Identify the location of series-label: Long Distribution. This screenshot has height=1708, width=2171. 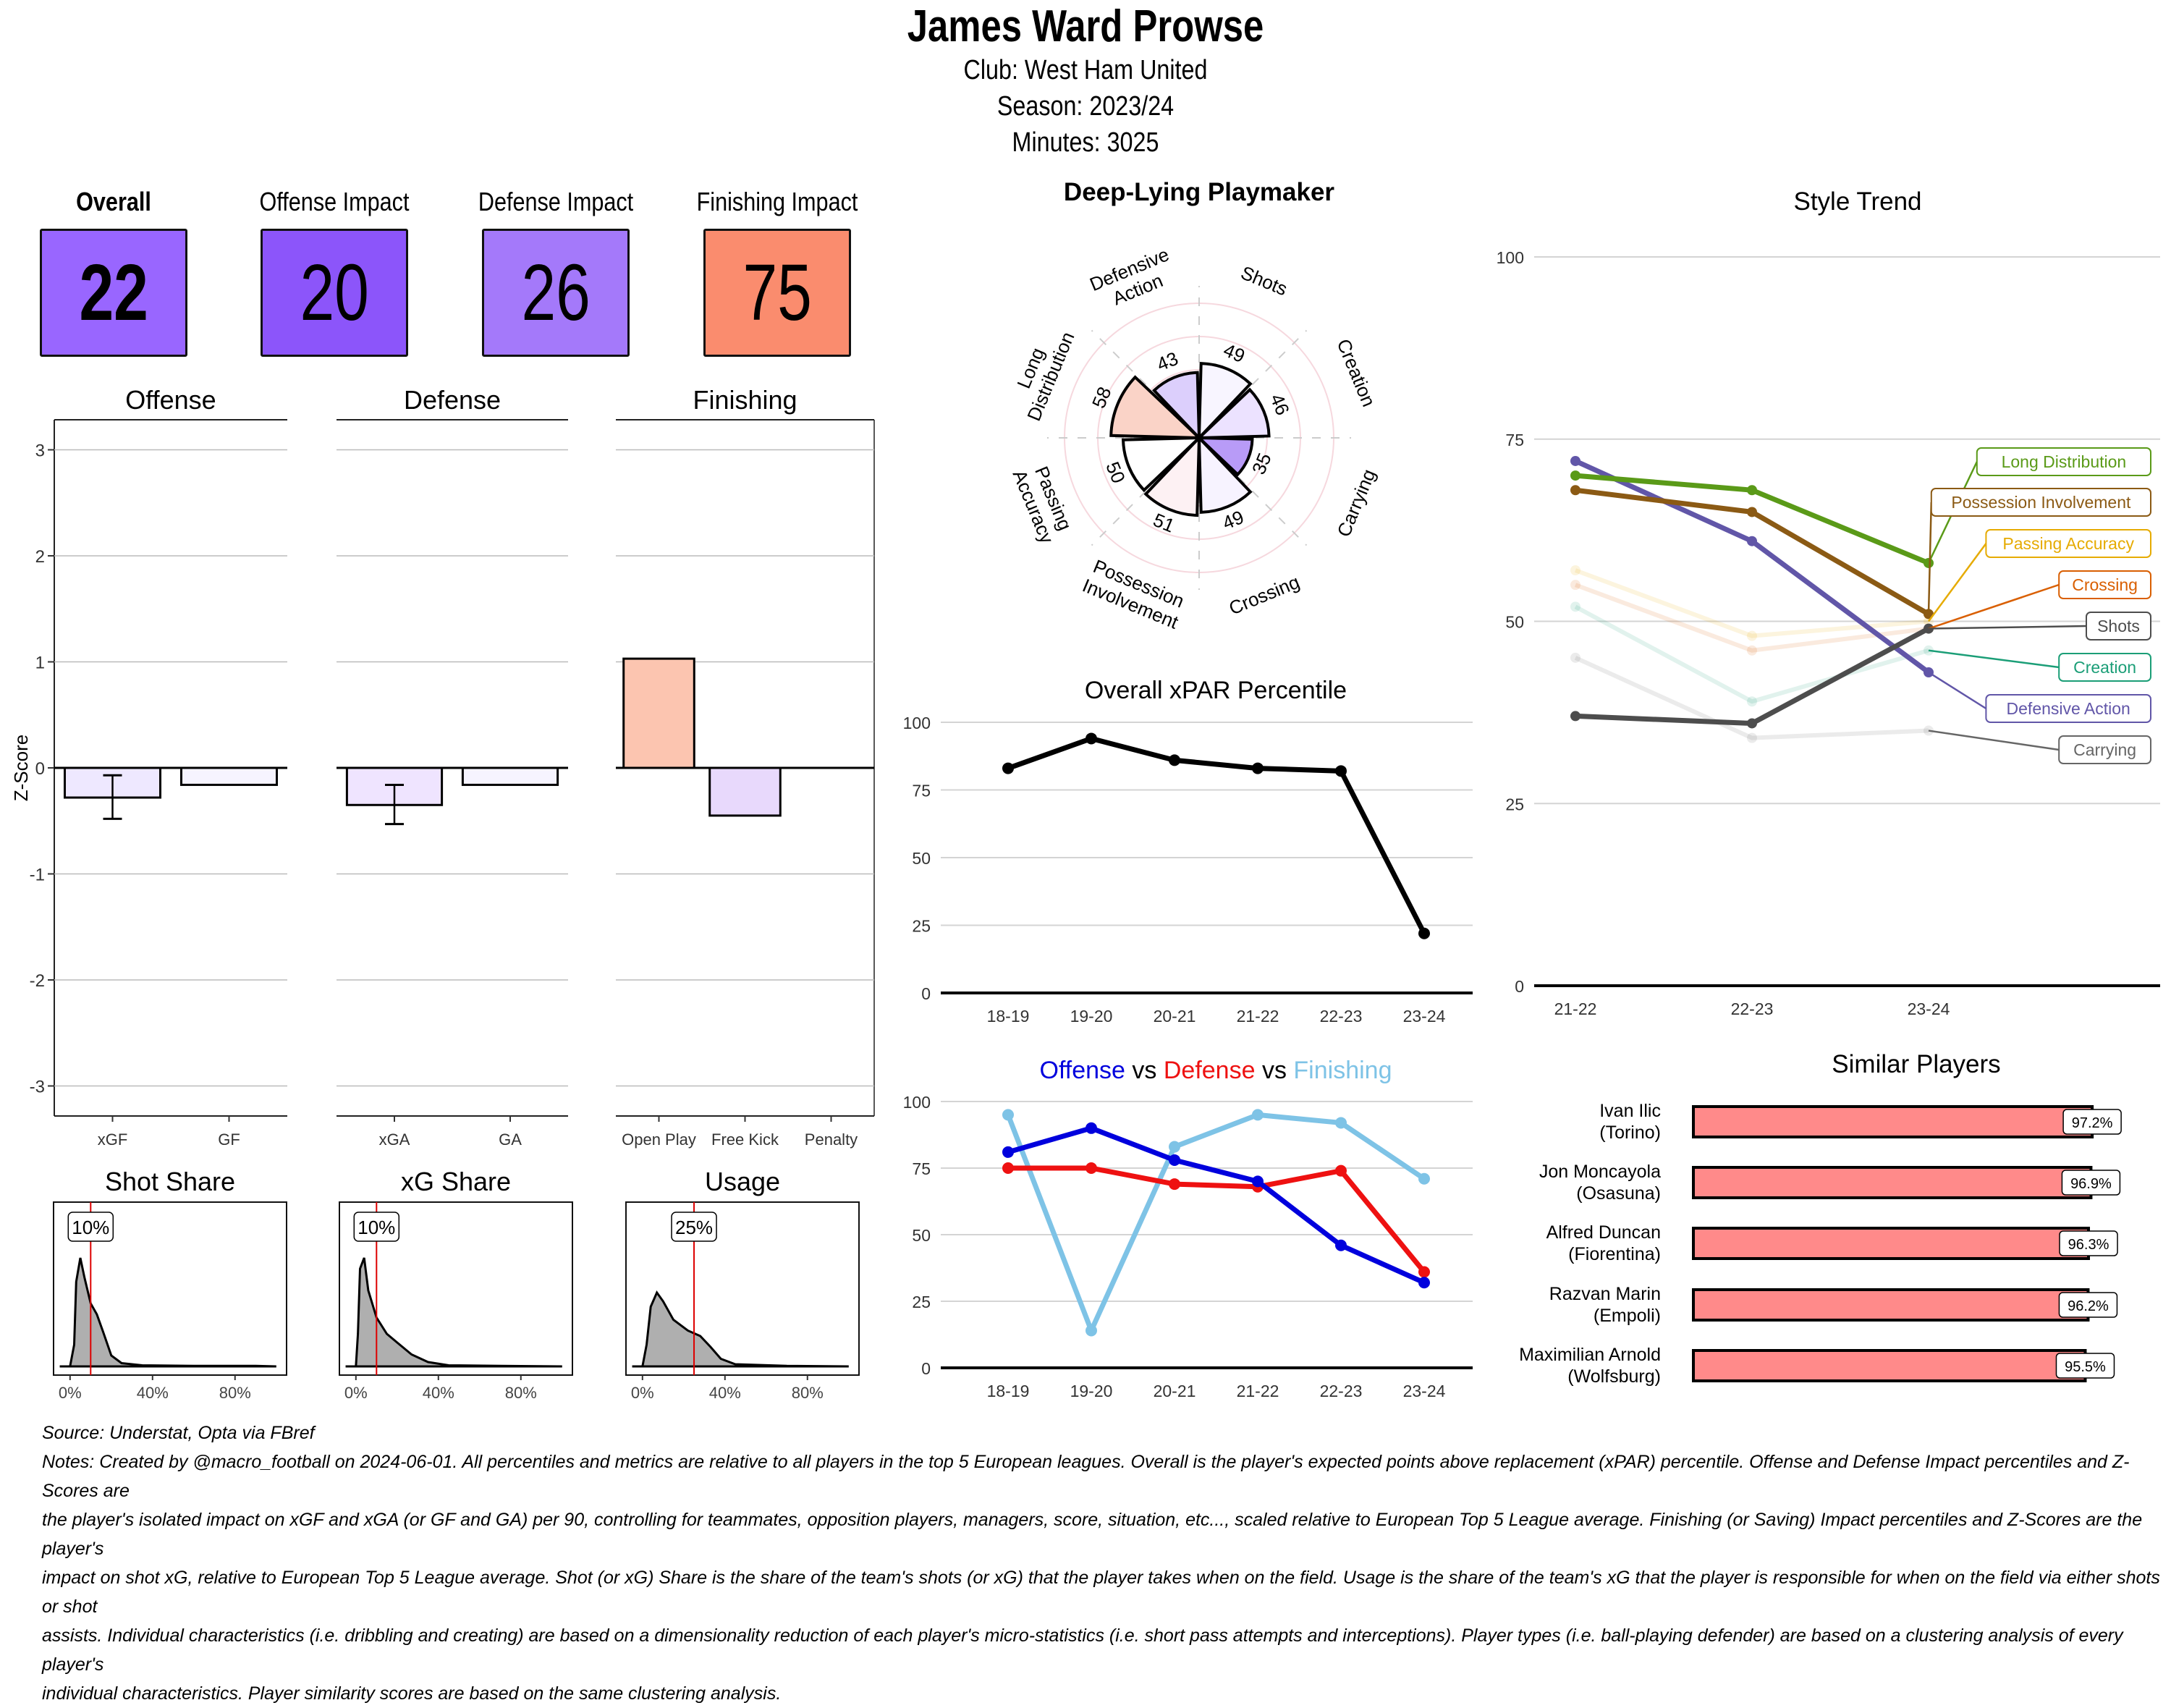
(2065, 461).